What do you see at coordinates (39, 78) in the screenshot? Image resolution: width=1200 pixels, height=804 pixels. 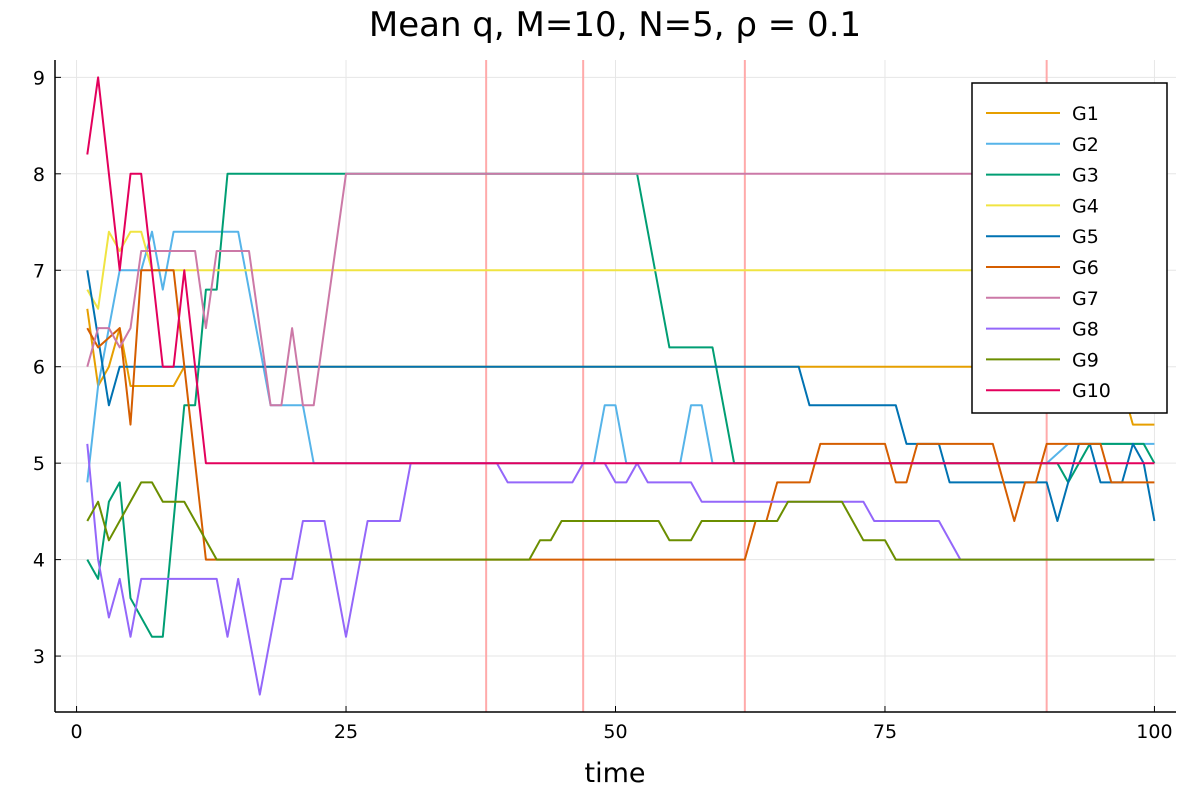 I see `y-tick-label: 9` at bounding box center [39, 78].